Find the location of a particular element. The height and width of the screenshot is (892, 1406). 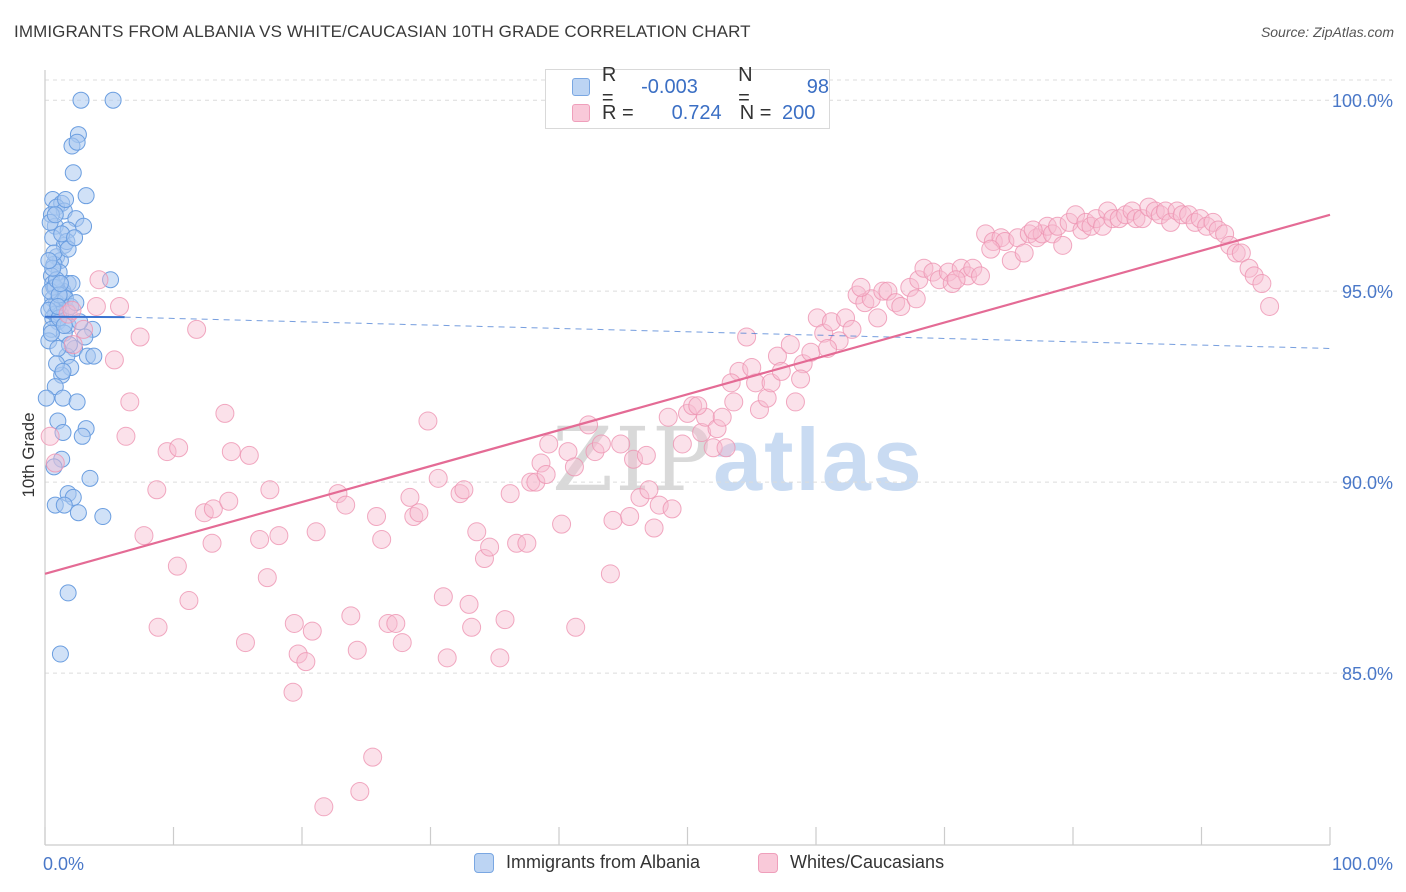

source-label: Source: ZipAtlas.com is located at coordinates (1327, 32).